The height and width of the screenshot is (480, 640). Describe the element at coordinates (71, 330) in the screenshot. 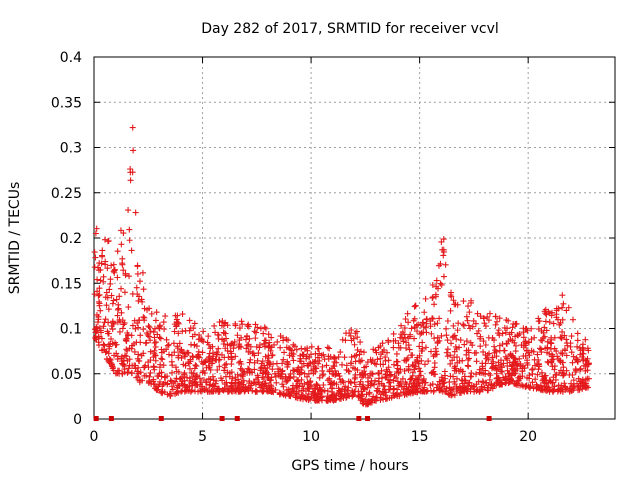

I see `y-tick-label: 0.1` at that location.